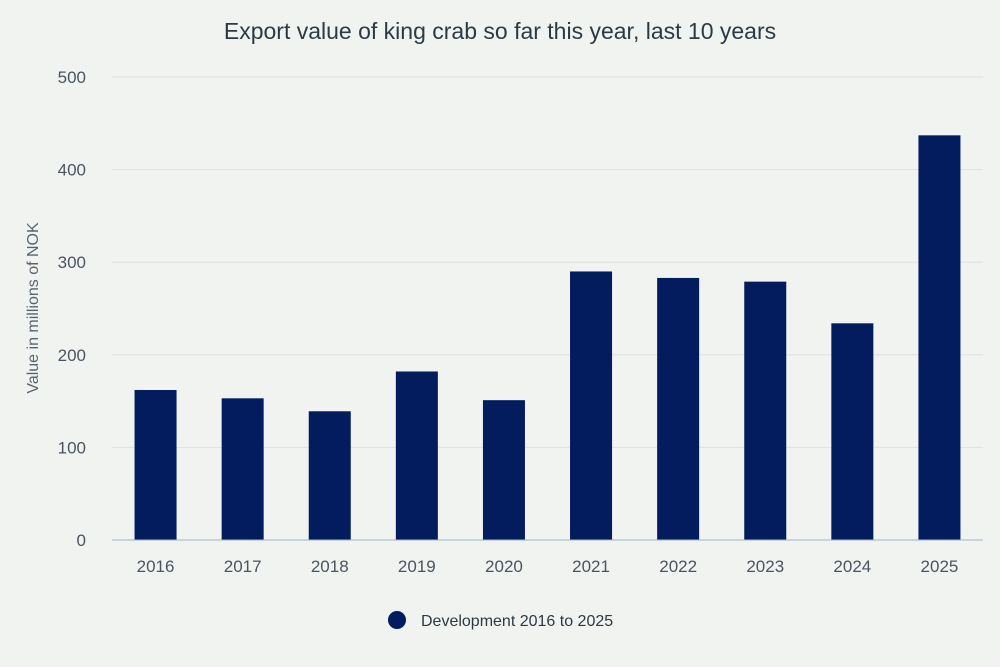 The height and width of the screenshot is (667, 1000). What do you see at coordinates (242, 469) in the screenshot?
I see `bar-2017` at bounding box center [242, 469].